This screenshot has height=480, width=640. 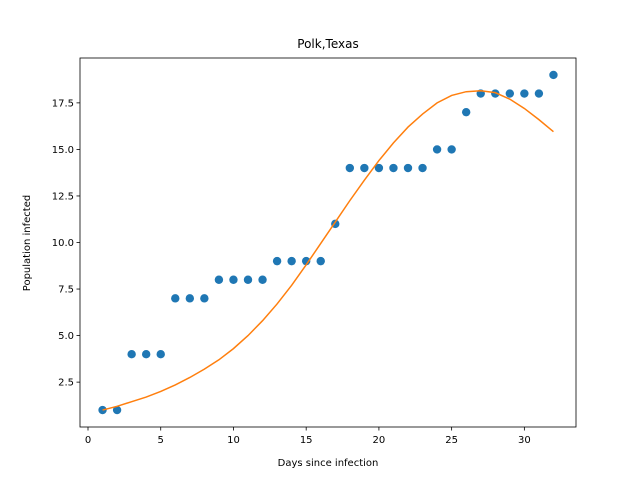 What do you see at coordinates (63, 103) in the screenshot?
I see `y-tick-label: 17.5` at bounding box center [63, 103].